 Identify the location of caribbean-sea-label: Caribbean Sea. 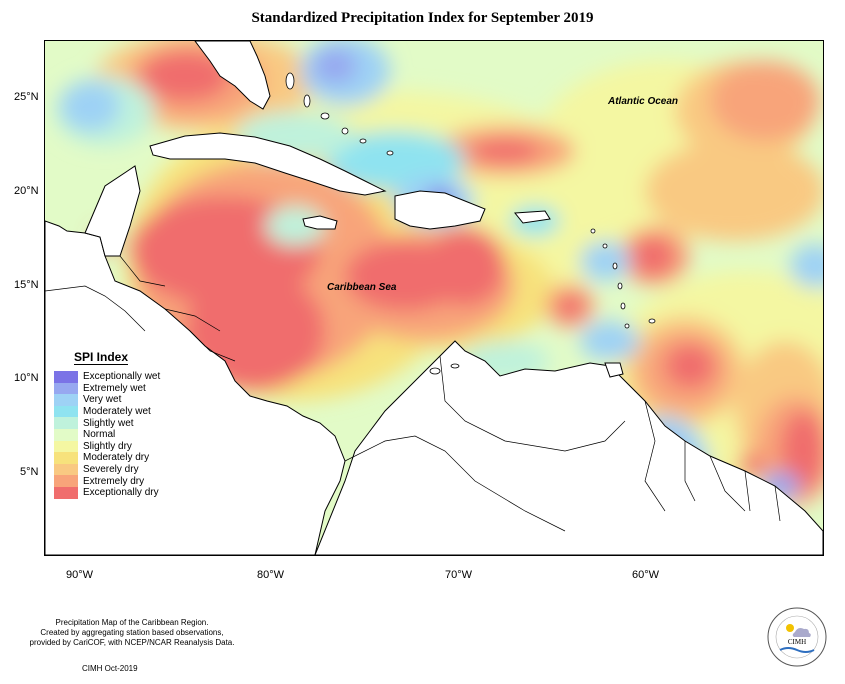
(362, 287).